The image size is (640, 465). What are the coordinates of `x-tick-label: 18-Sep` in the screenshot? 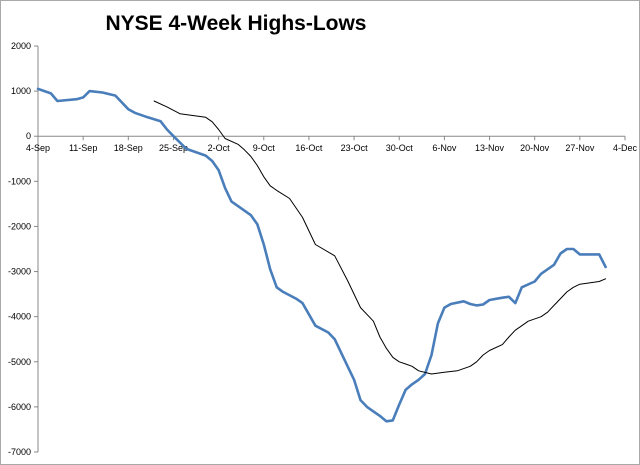 It's located at (128, 148).